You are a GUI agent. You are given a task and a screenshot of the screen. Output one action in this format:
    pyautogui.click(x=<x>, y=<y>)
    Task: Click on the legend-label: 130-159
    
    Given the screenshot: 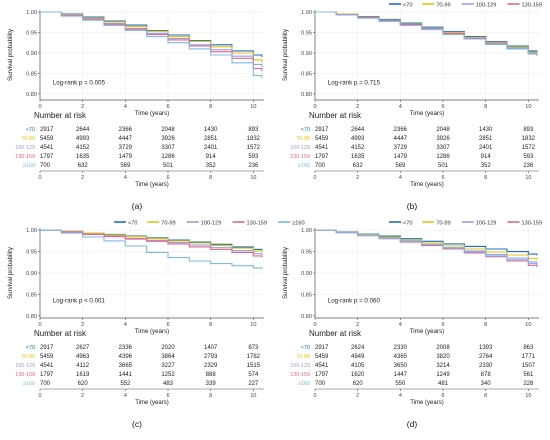 What is the action you would take?
    pyautogui.click(x=532, y=224)
    